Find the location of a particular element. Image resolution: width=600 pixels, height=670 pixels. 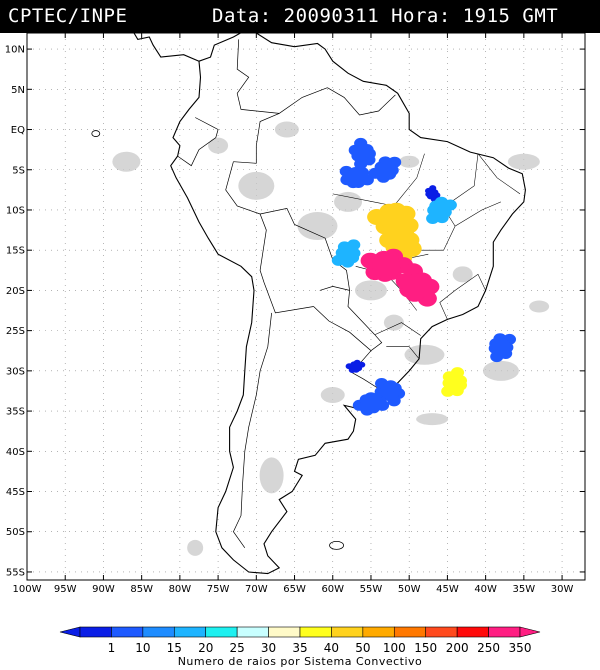

lon-tick-label: 35W is located at coordinates (524, 589).